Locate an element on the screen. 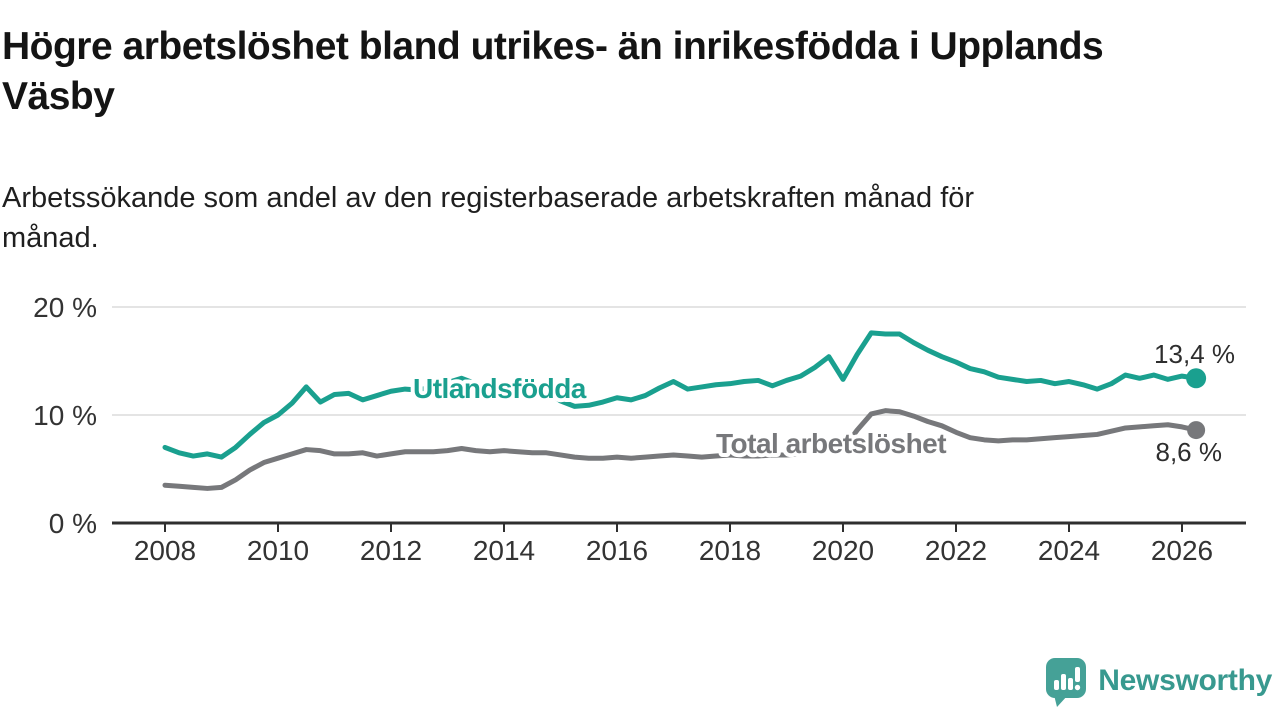 This screenshot has width=1280, height=720. series-end-value-label: 8,6 % is located at coordinates (1189, 452).